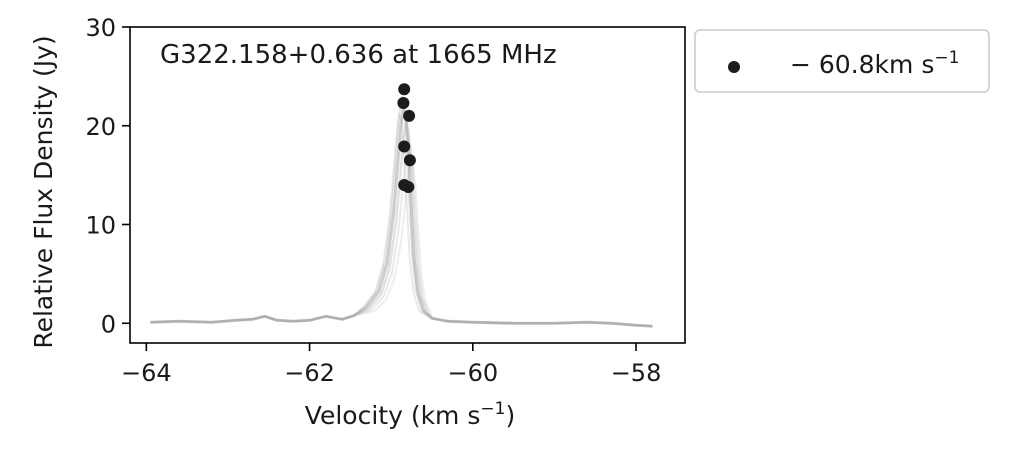 The height and width of the screenshot is (463, 1029). Describe the element at coordinates (309, 373) in the screenshot. I see `x-tick-label: −62` at that location.